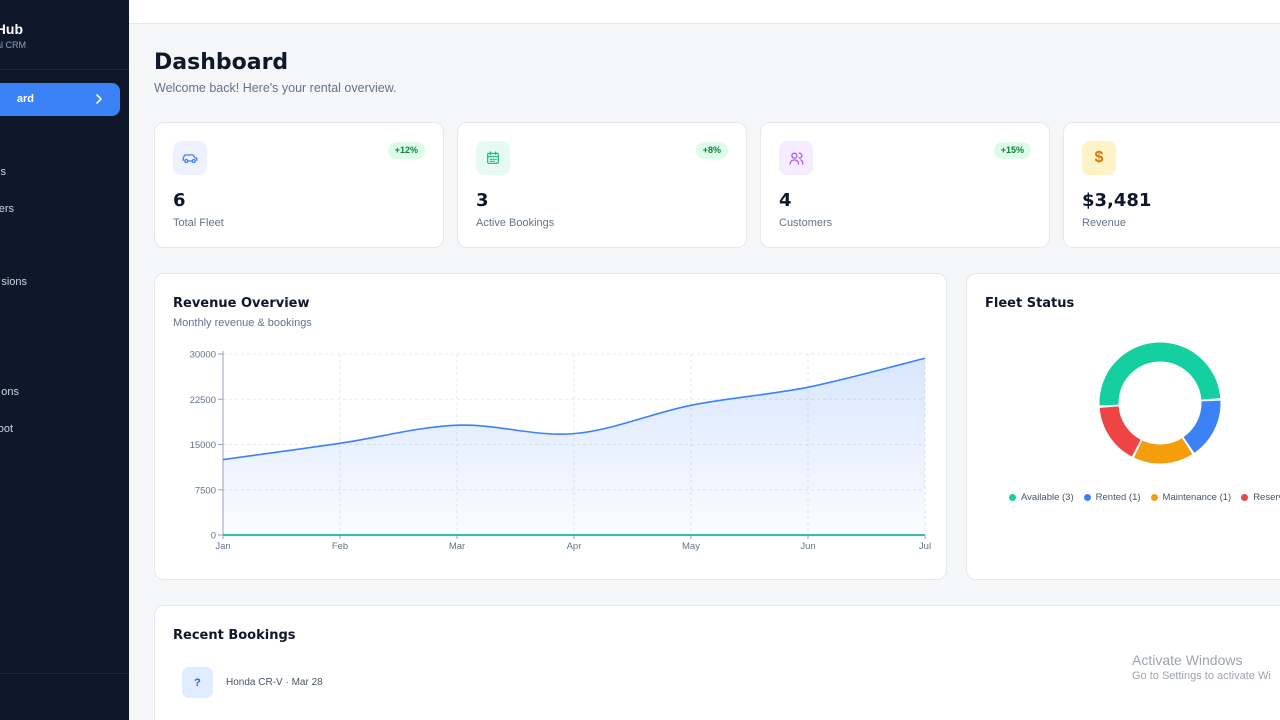 The width and height of the screenshot is (1280, 720). What do you see at coordinates (925, 546) in the screenshot?
I see `x-tick-label: Jul` at bounding box center [925, 546].